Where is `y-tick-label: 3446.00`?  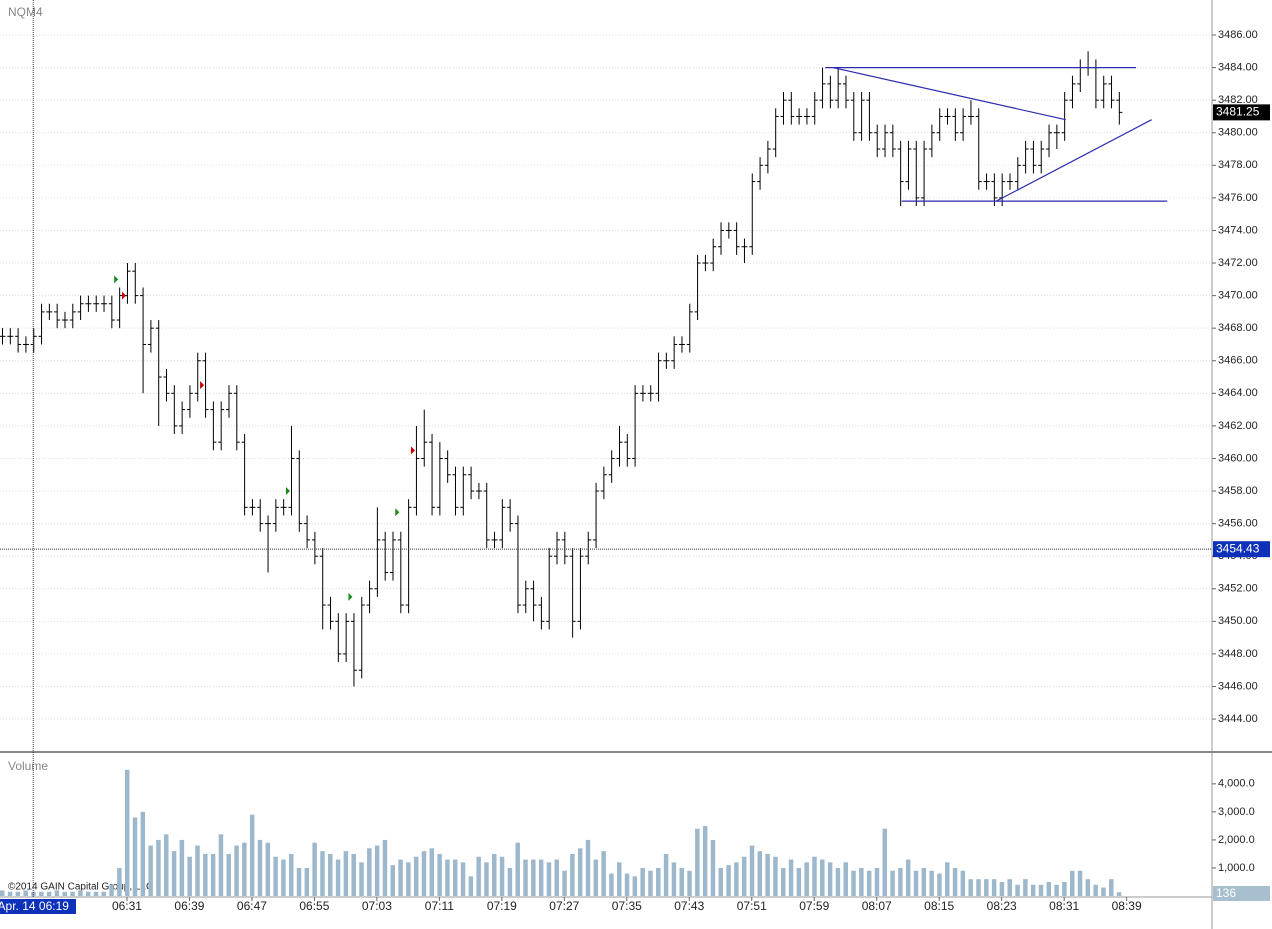 y-tick-label: 3446.00 is located at coordinates (1238, 686).